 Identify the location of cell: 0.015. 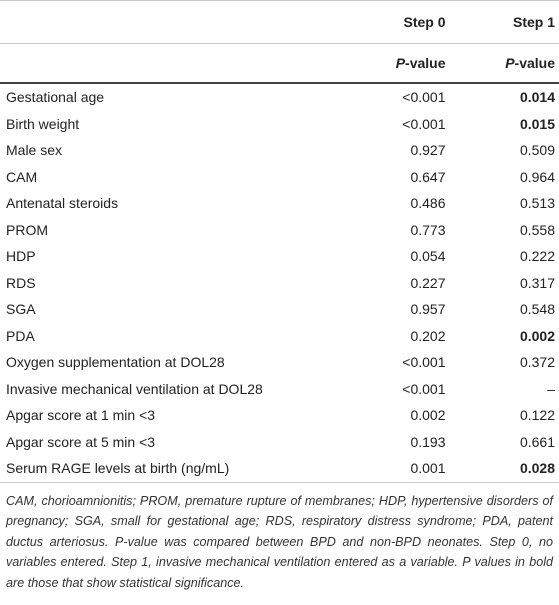
(537, 123).